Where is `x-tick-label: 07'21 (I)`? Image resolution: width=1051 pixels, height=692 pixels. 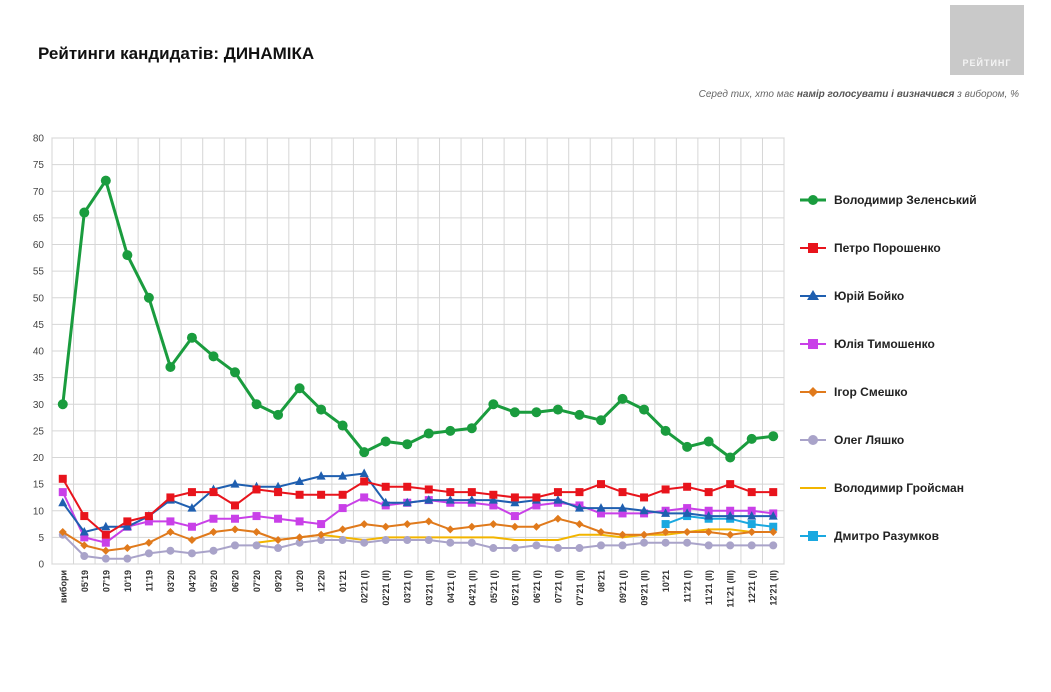
x-tick-label: 07'21 (I) is located at coordinates (558, 586).